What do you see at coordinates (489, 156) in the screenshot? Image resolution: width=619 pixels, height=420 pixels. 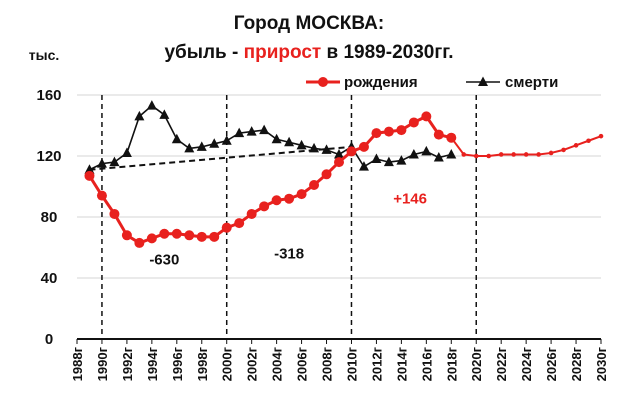 I see `births-forecast-point-2021` at bounding box center [489, 156].